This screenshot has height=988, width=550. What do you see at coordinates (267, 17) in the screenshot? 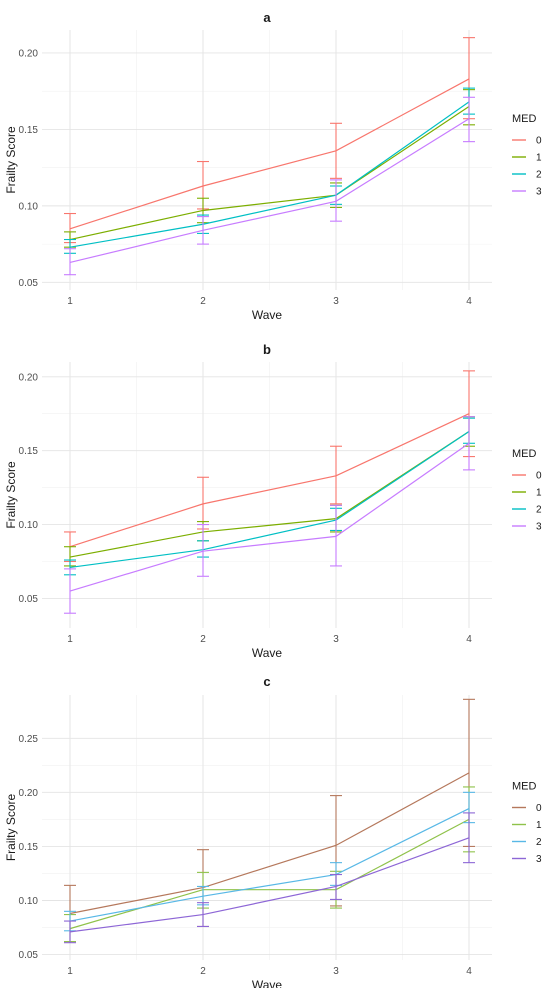
I see `panel-title: a` at bounding box center [267, 17].